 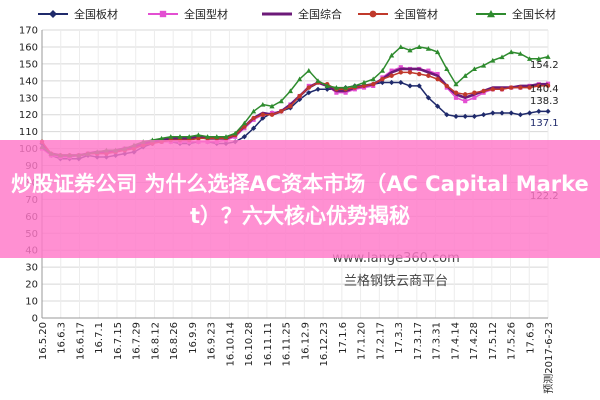 What do you see at coordinates (99, 338) in the screenshot?
I see `x-tick-label: 16.7.1` at bounding box center [99, 338].